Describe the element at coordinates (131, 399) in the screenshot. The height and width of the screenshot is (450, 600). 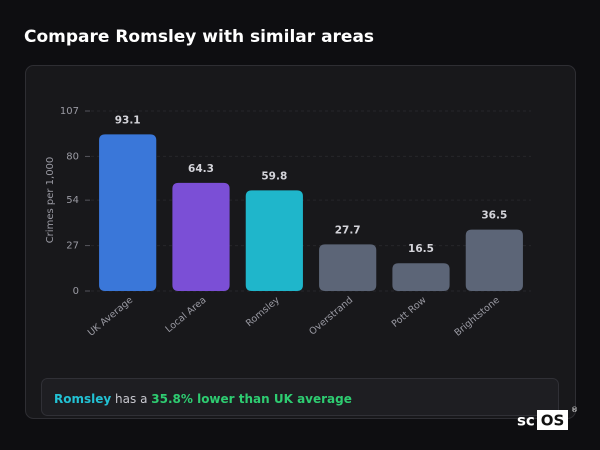
I see `summary-text: has a` at that location.